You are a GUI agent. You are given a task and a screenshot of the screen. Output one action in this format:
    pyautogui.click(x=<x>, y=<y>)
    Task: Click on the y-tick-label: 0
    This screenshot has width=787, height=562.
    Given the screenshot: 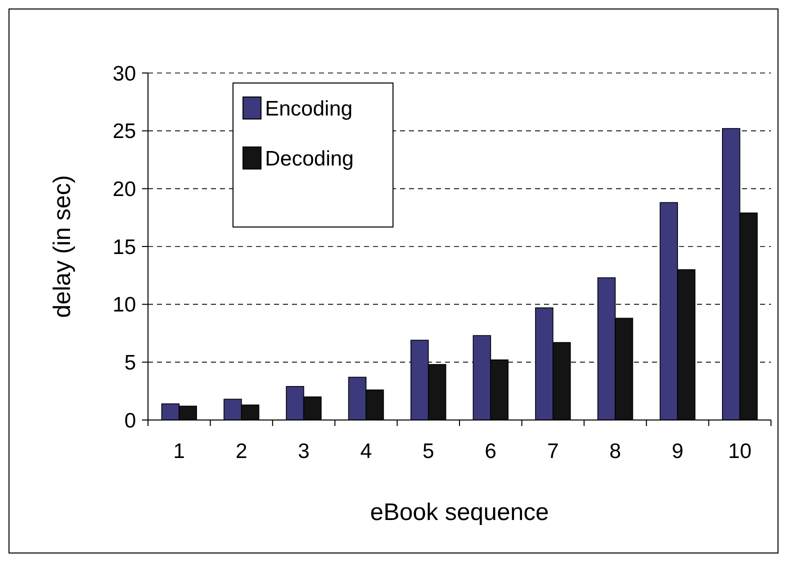 What is the action you would take?
    pyautogui.click(x=130, y=420)
    